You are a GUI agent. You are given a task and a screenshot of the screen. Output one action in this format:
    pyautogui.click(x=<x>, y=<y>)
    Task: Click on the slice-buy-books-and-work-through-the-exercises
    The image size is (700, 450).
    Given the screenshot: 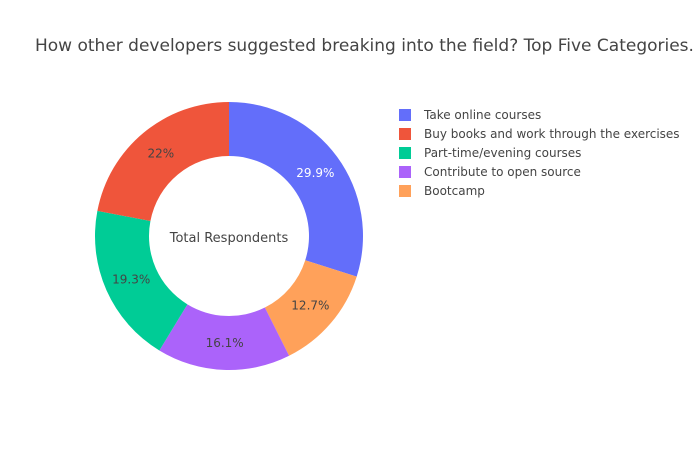 What is the action you would take?
    pyautogui.click(x=163, y=162)
    